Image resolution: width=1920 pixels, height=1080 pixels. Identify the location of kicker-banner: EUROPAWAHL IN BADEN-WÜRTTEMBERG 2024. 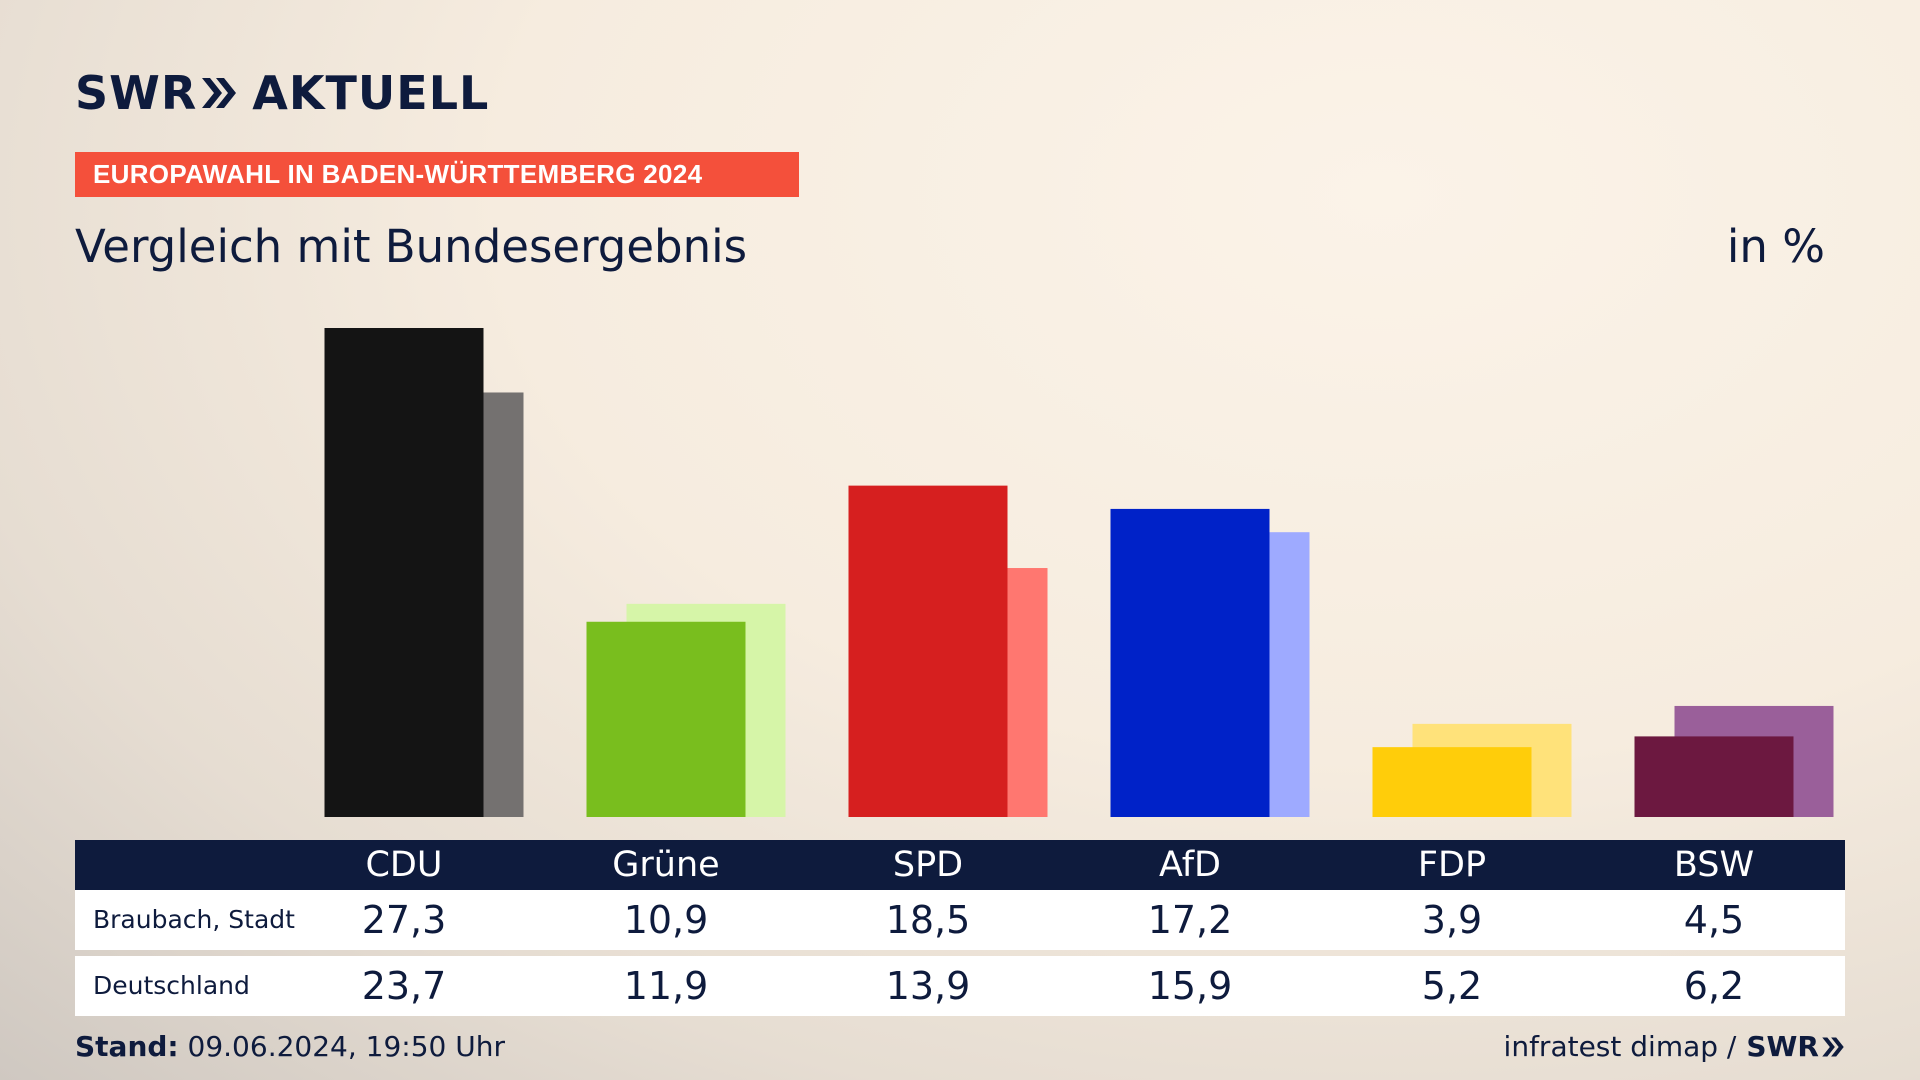
(437, 174).